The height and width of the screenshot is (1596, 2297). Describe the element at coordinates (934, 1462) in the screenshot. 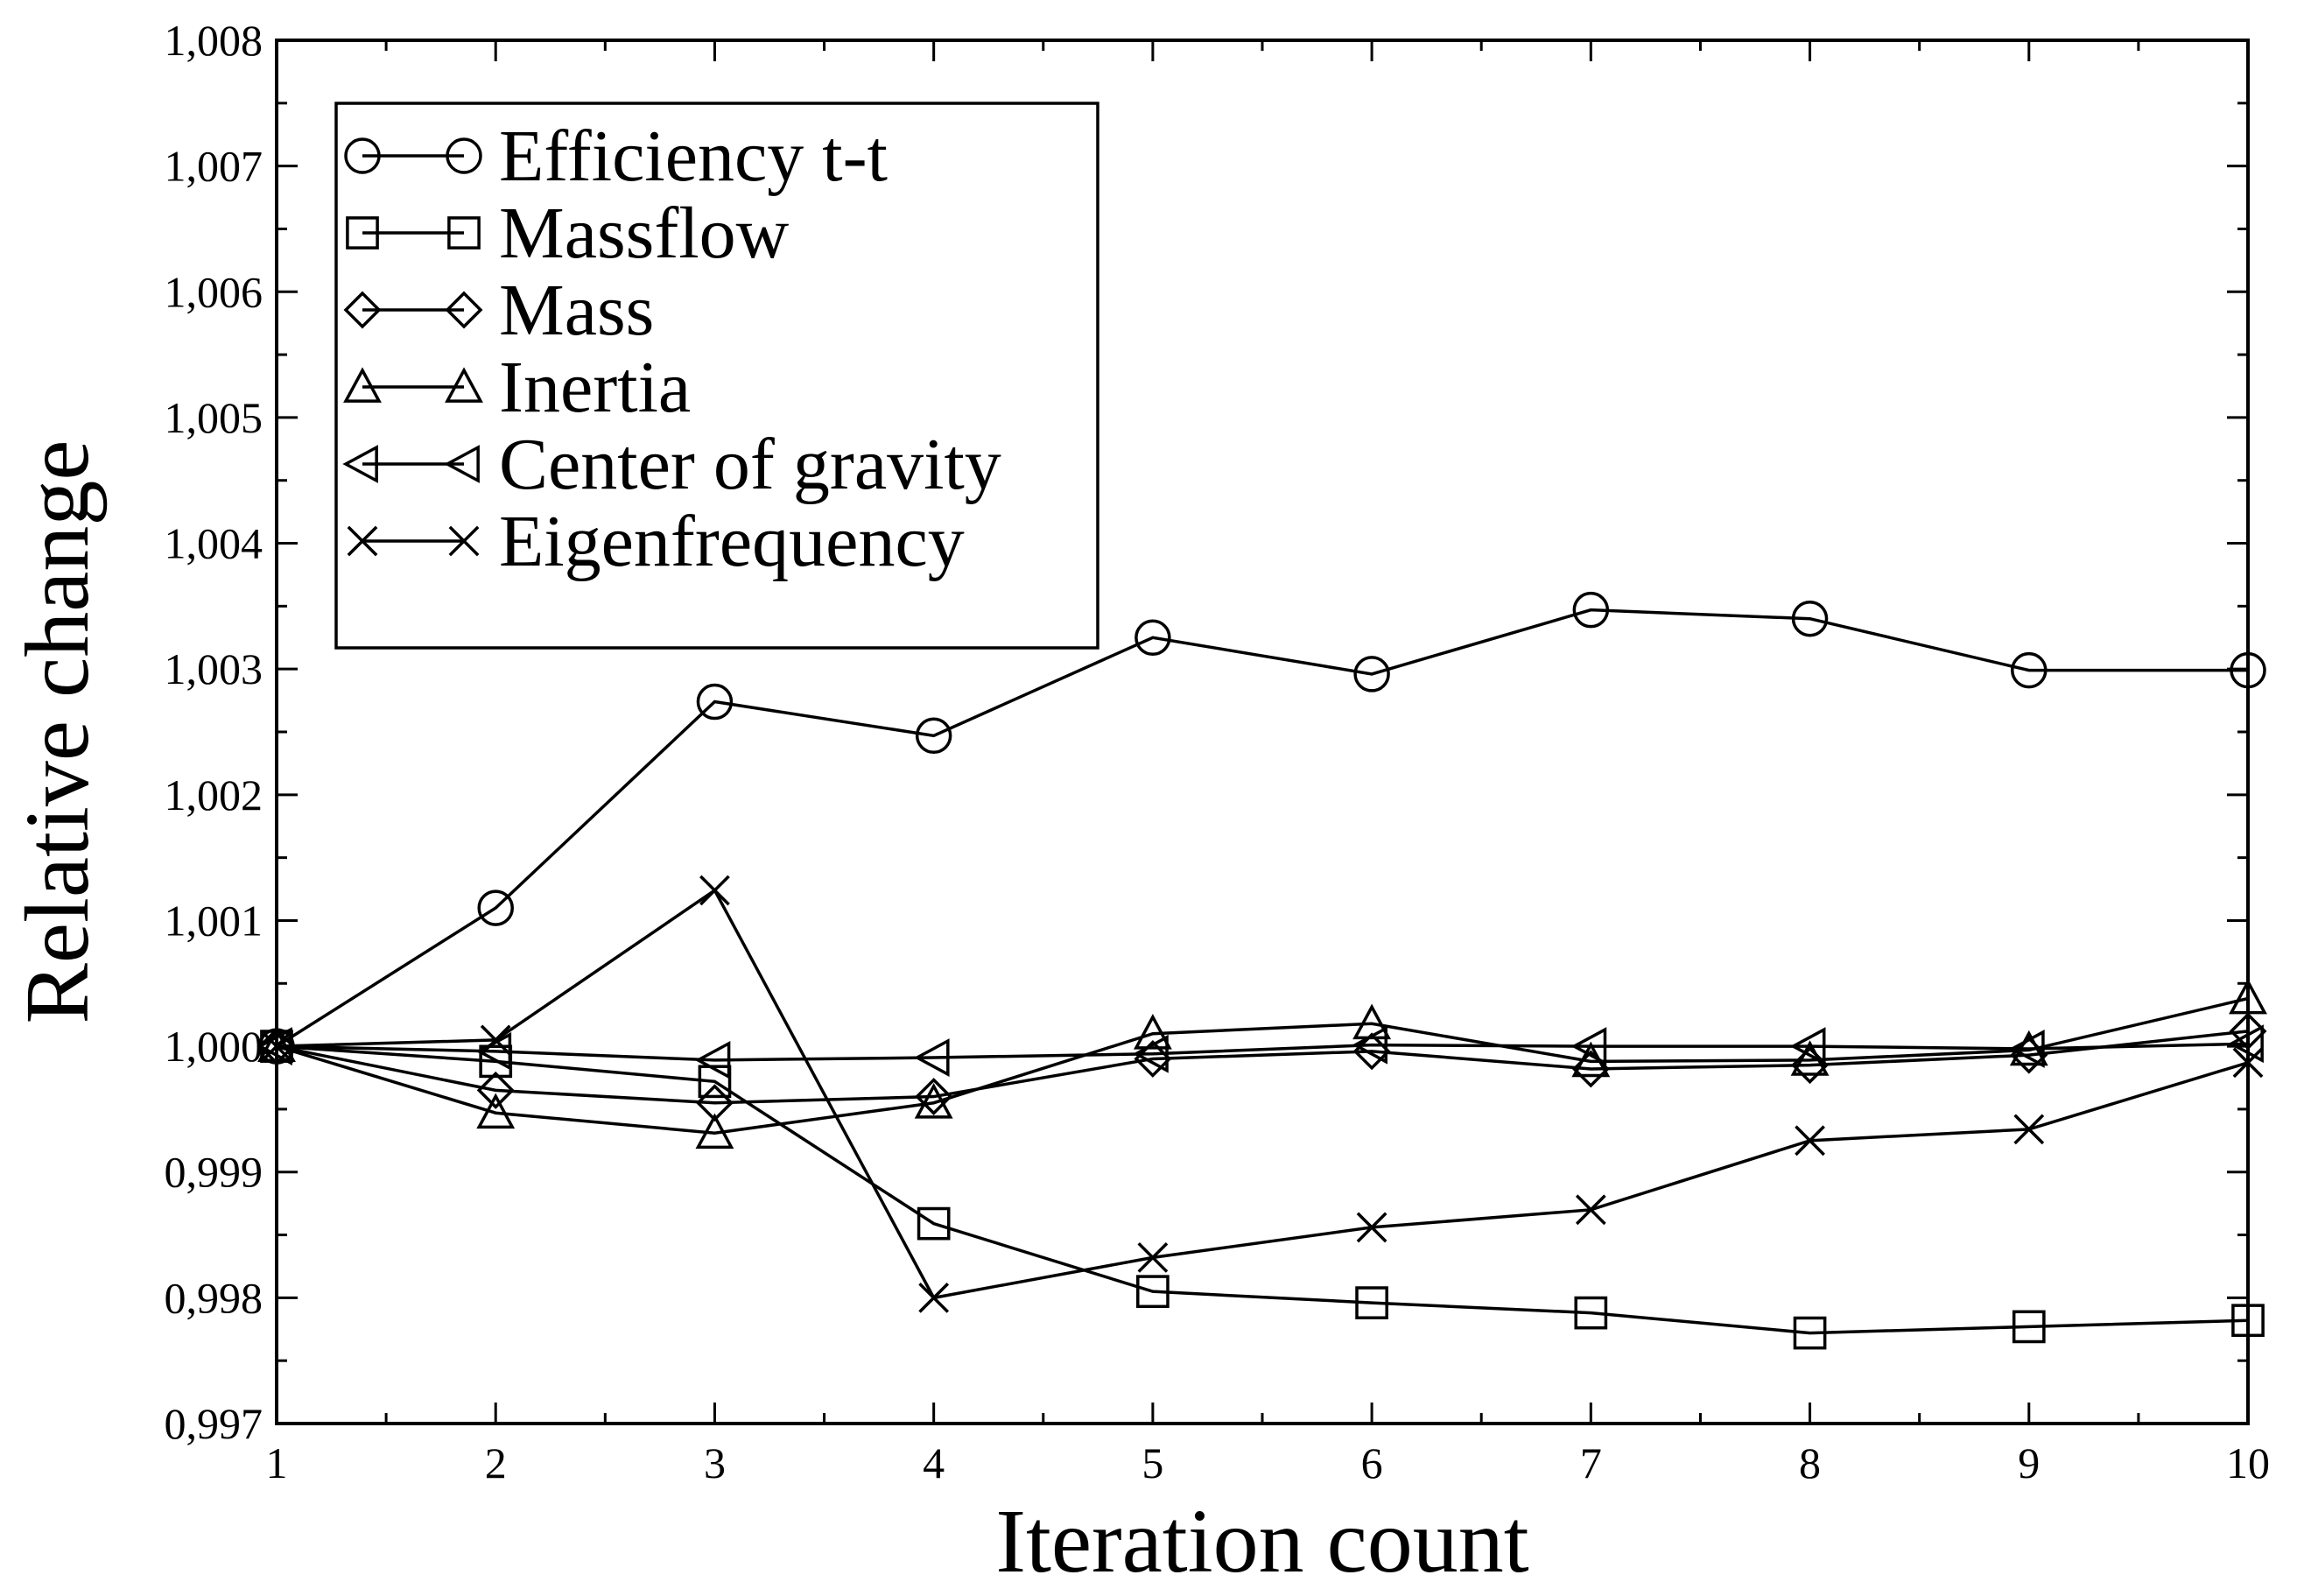

I see `x-tick-label: 4` at that location.